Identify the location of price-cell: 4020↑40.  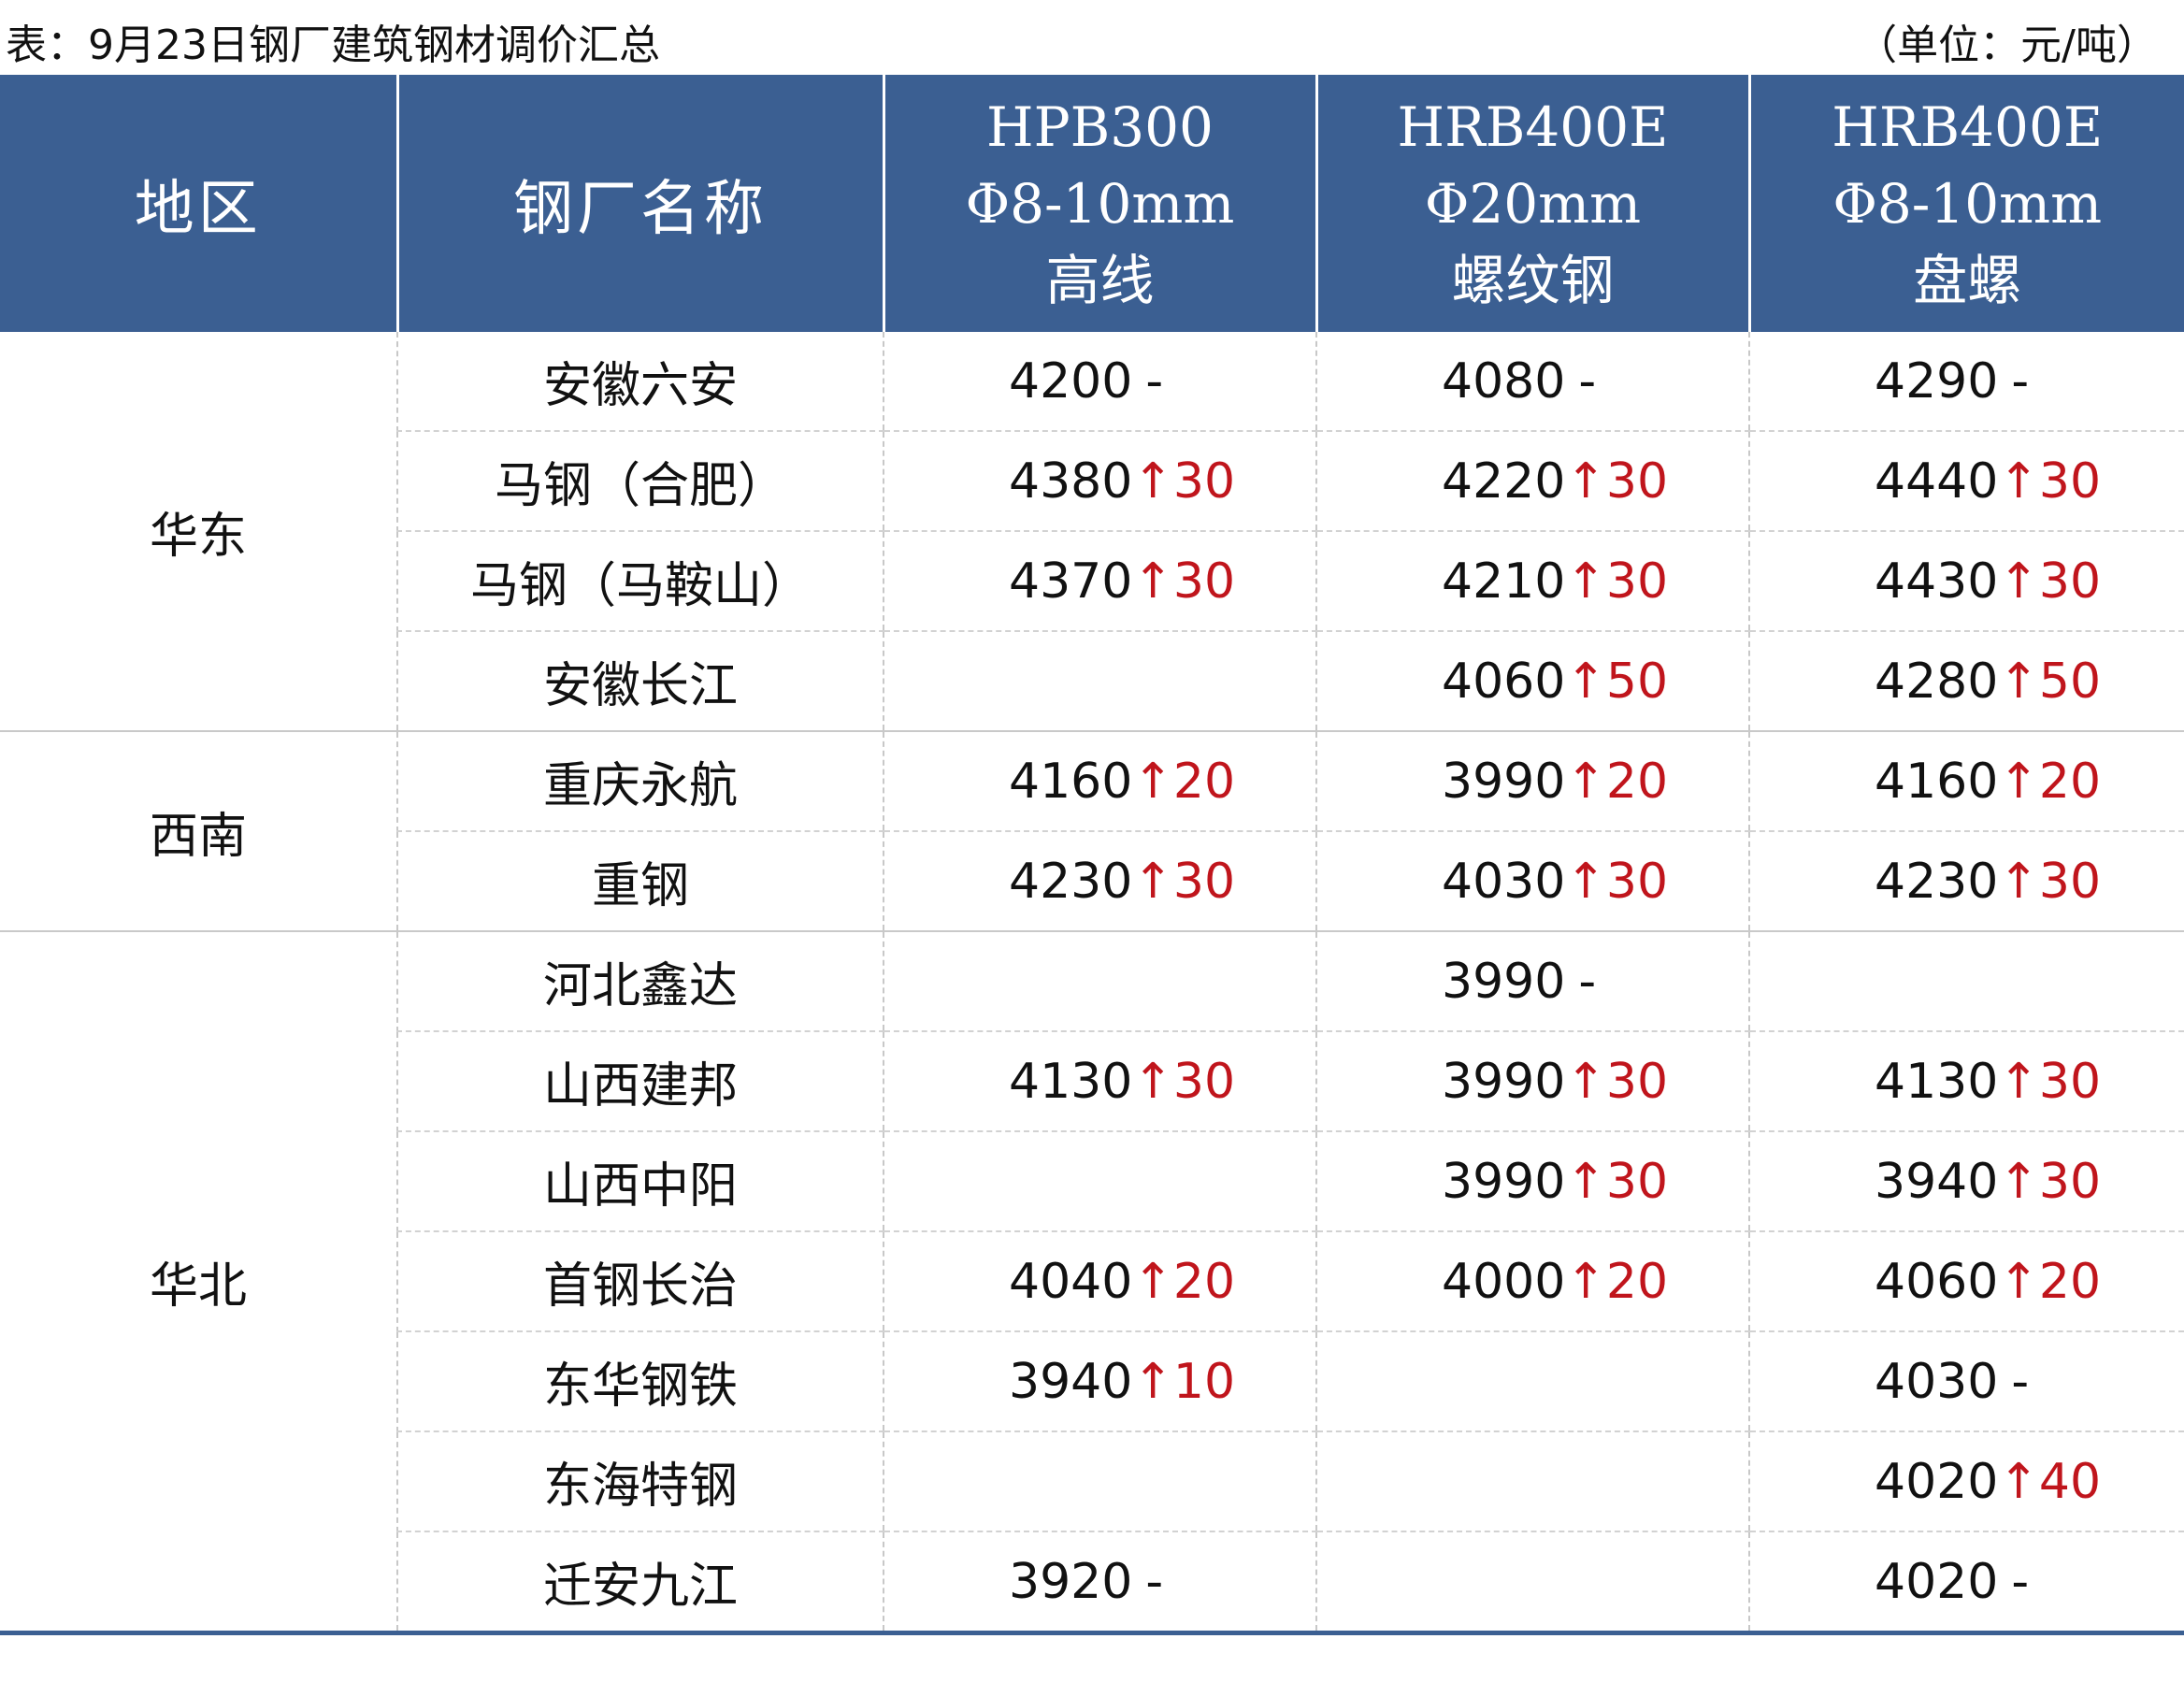
(1966, 1481).